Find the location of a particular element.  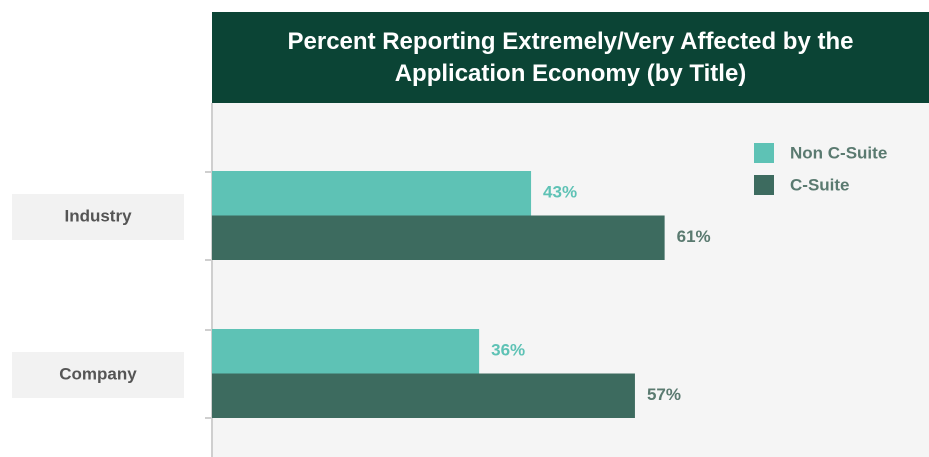

value-label: 61% is located at coordinates (694, 236).